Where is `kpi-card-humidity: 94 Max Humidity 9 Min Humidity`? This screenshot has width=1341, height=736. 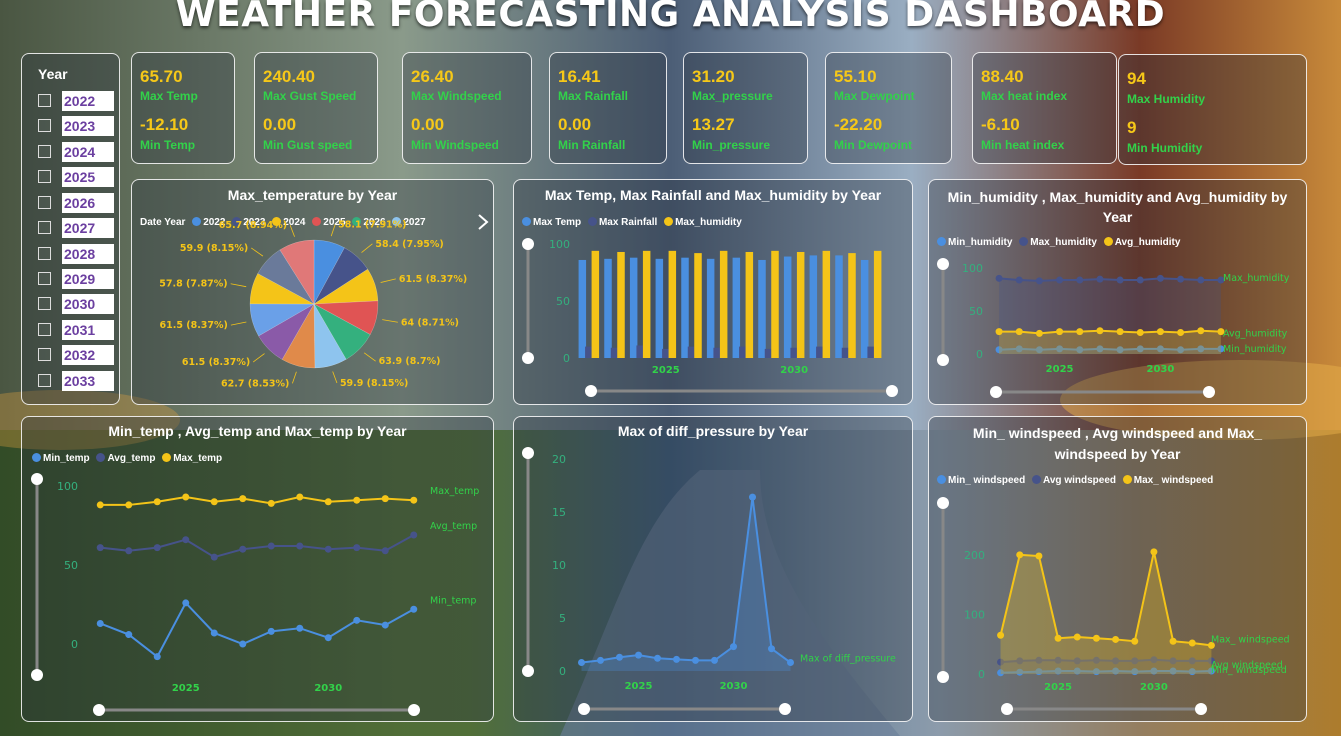 kpi-card-humidity: 94 Max Humidity 9 Min Humidity is located at coordinates (1212, 109).